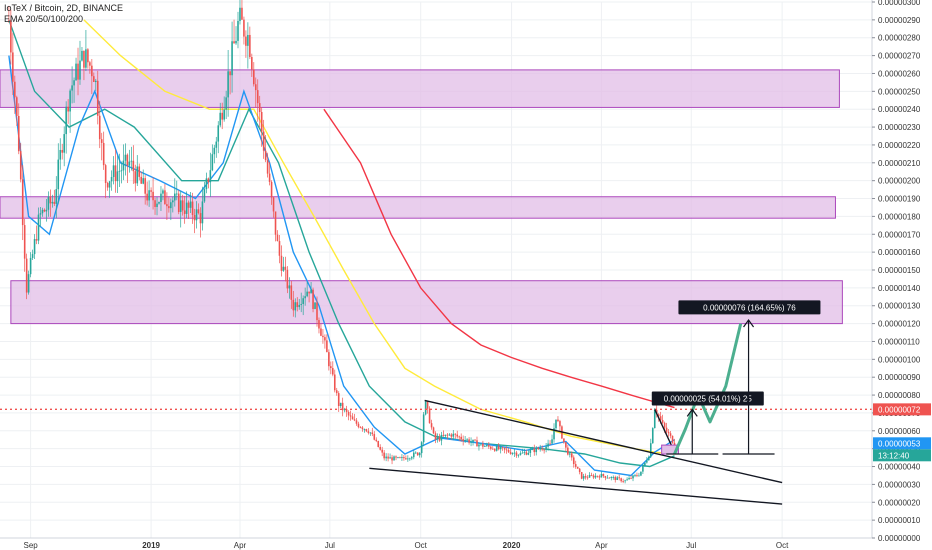  Describe the element at coordinates (899, 443) in the screenshot. I see `current-price-tag: 0.00000053` at that location.